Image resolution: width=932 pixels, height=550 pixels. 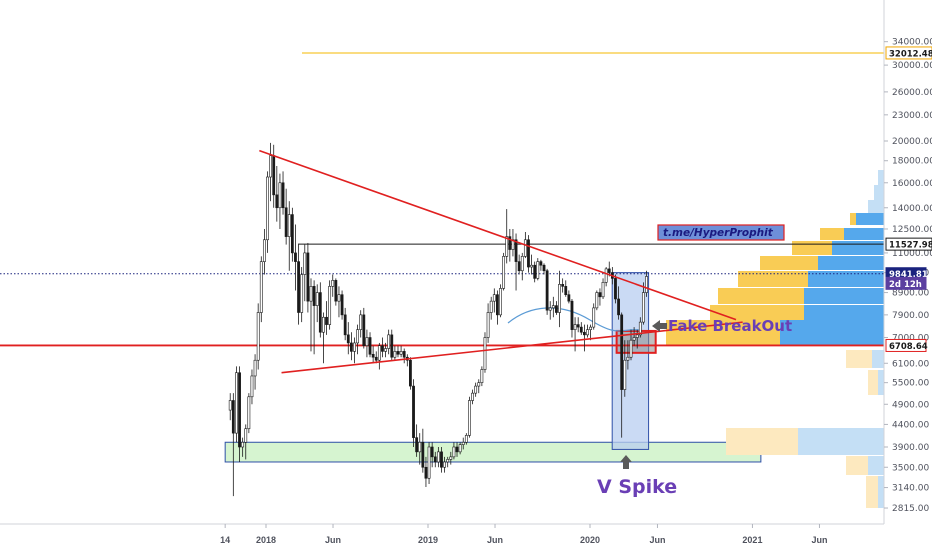 I want to click on price-badge, so click(x=906, y=345).